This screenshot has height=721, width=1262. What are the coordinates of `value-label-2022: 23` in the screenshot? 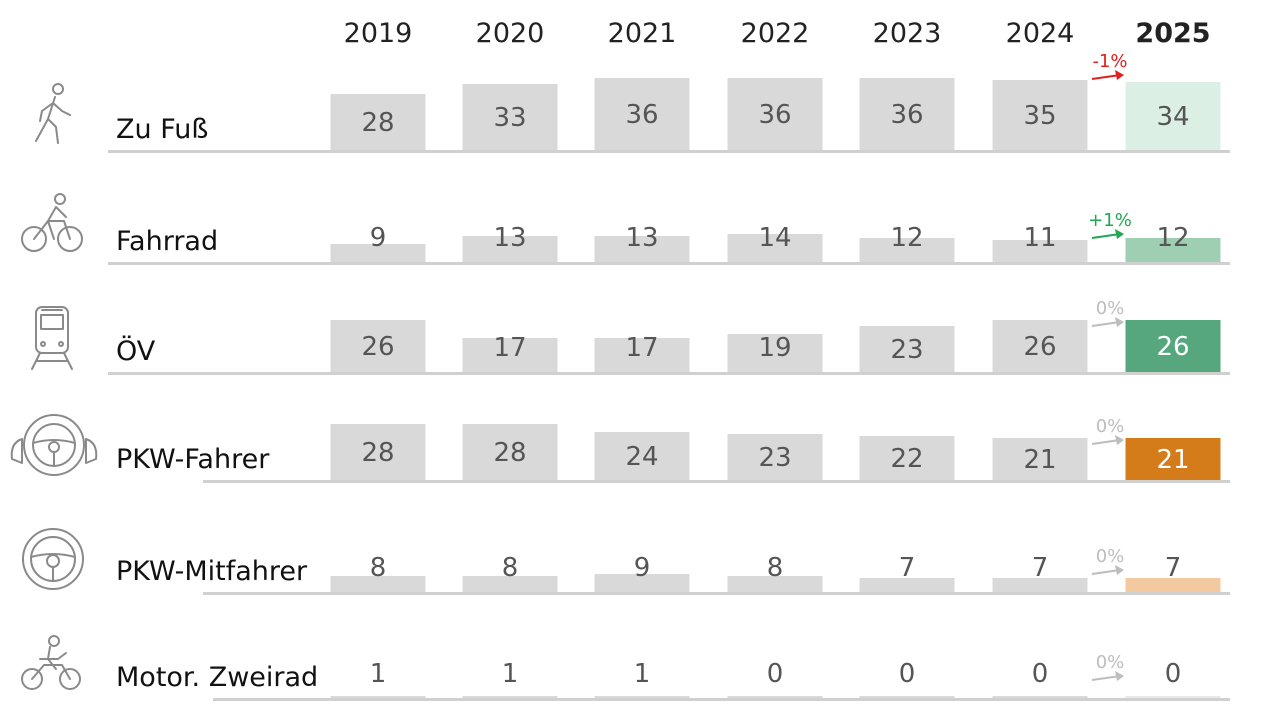 It's located at (774, 458).